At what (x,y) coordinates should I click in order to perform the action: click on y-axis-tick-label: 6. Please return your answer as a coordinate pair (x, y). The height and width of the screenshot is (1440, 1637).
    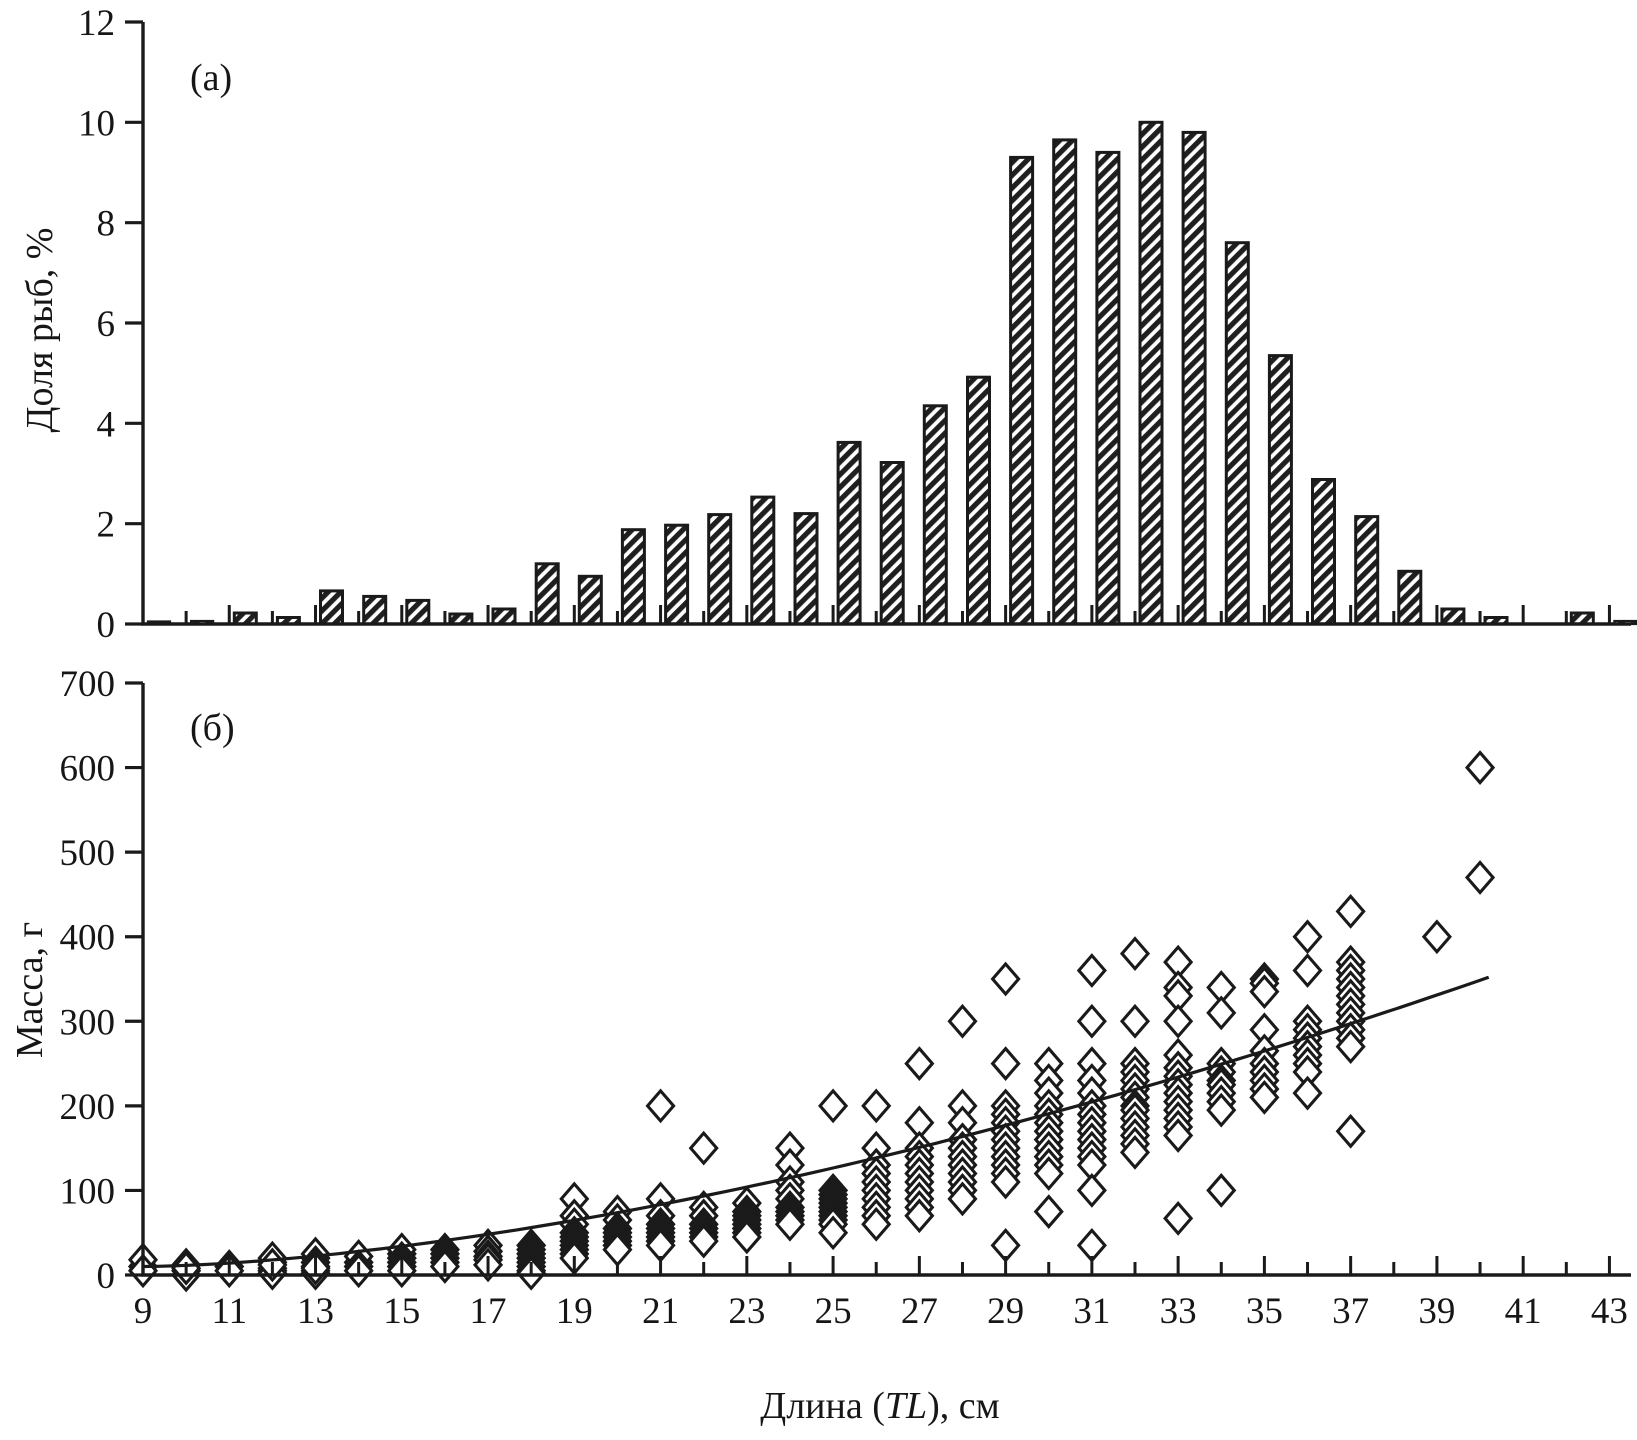
    Looking at the image, I should click on (106, 324).